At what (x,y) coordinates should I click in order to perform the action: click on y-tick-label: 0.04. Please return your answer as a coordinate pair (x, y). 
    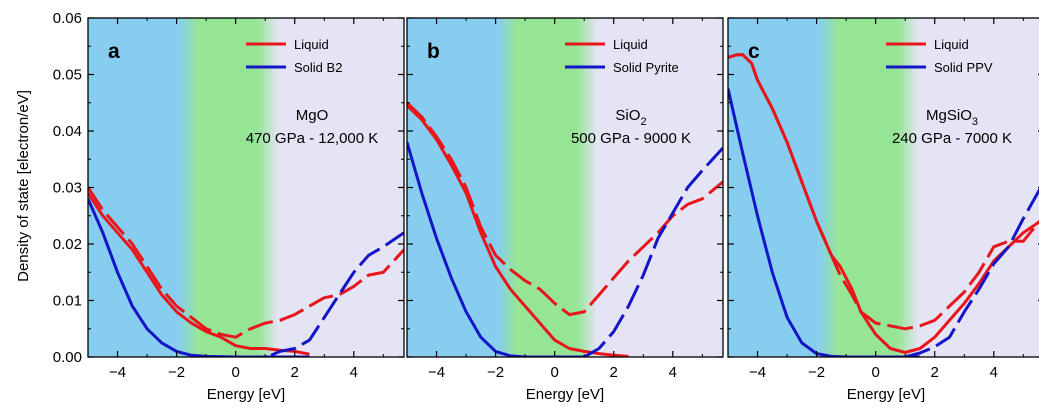
    Looking at the image, I should click on (67, 131).